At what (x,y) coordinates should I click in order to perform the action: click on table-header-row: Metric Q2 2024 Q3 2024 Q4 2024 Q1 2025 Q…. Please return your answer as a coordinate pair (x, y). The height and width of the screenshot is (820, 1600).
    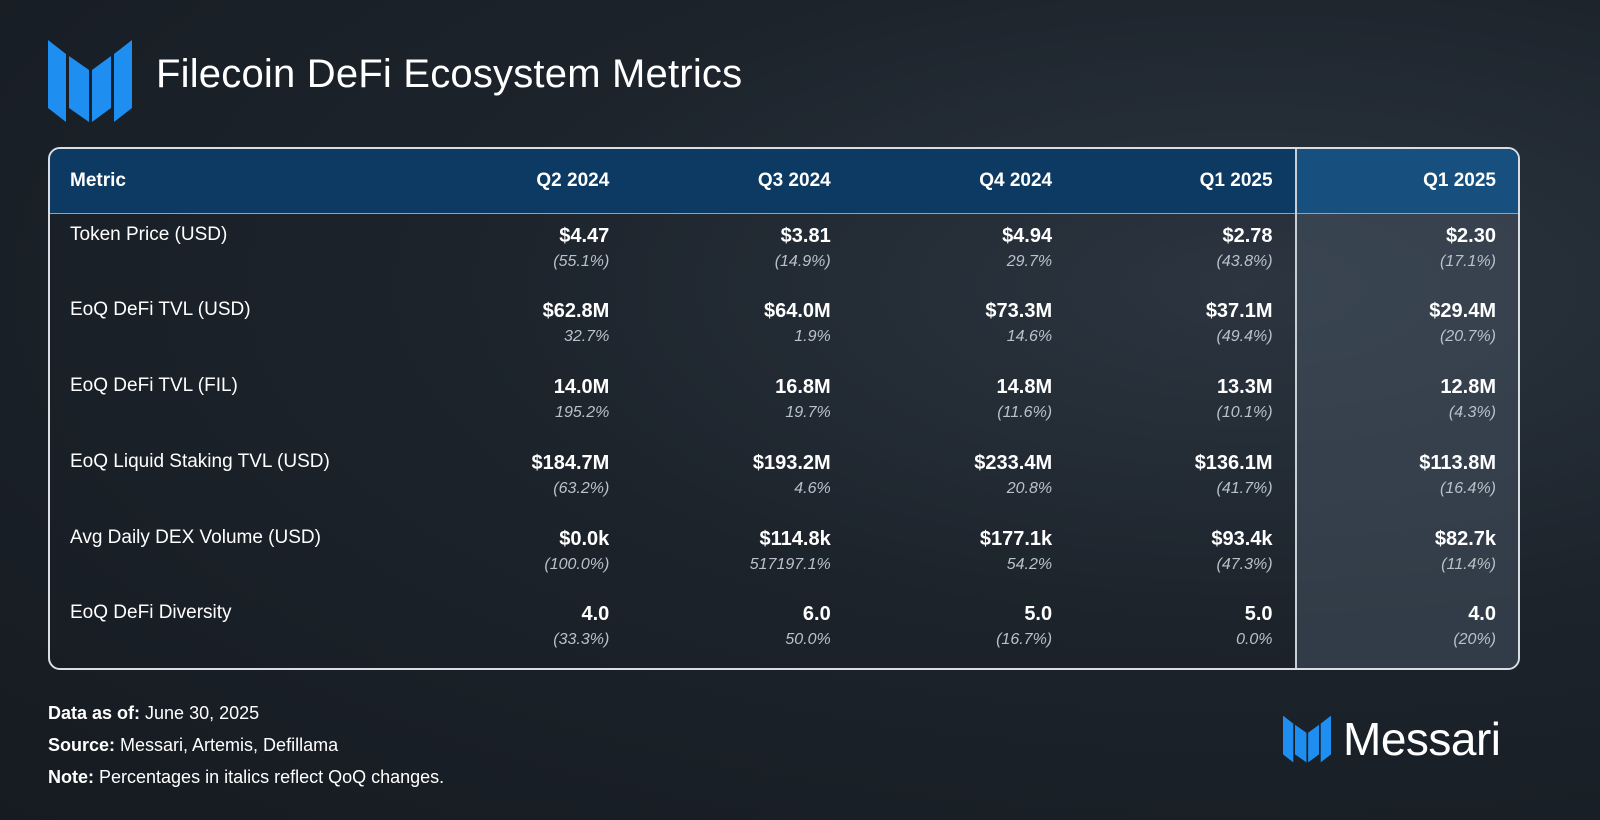
    Looking at the image, I should click on (784, 181).